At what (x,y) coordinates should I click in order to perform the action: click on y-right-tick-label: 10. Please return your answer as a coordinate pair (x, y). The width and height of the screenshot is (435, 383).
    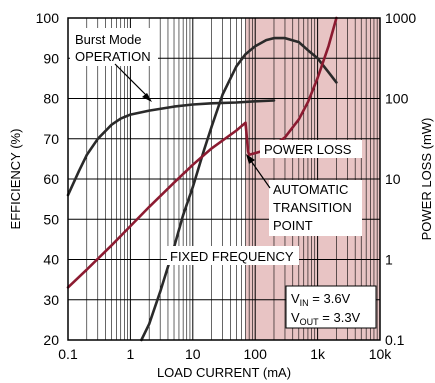
    Looking at the image, I should click on (393, 179).